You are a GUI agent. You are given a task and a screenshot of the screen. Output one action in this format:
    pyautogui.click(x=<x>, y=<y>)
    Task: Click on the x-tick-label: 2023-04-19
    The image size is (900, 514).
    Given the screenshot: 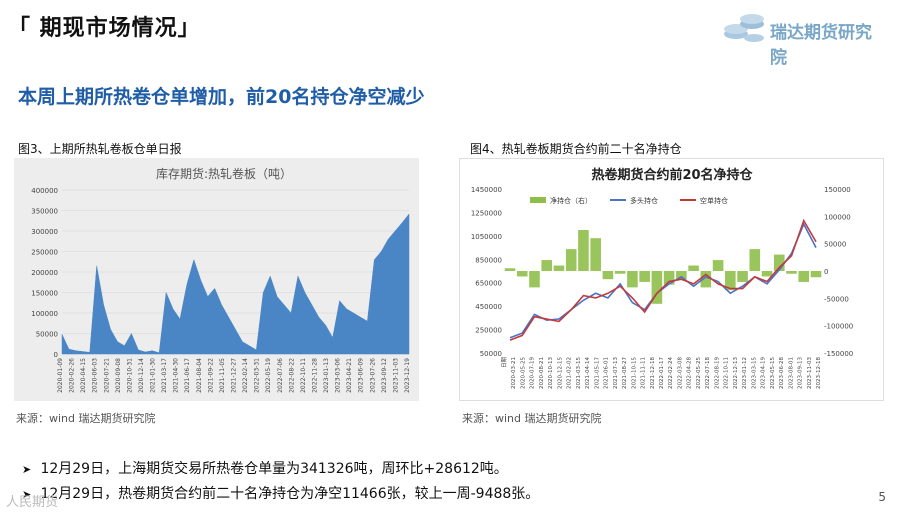 What is the action you would take?
    pyautogui.click(x=764, y=373)
    